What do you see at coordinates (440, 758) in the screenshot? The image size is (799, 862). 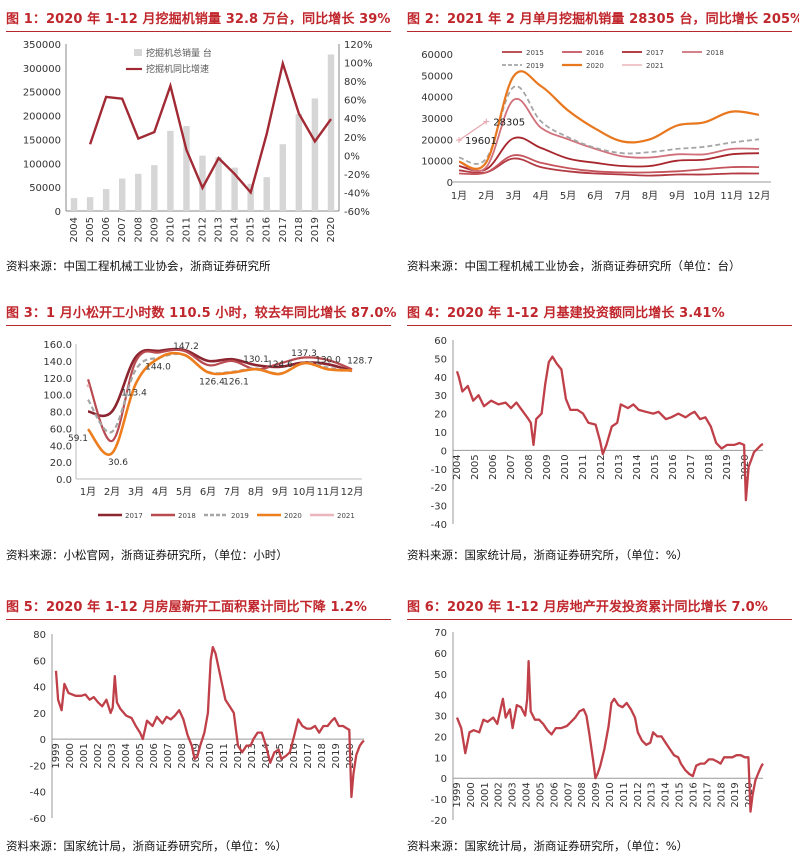 I see `fig6-y-tick: 10` at bounding box center [440, 758].